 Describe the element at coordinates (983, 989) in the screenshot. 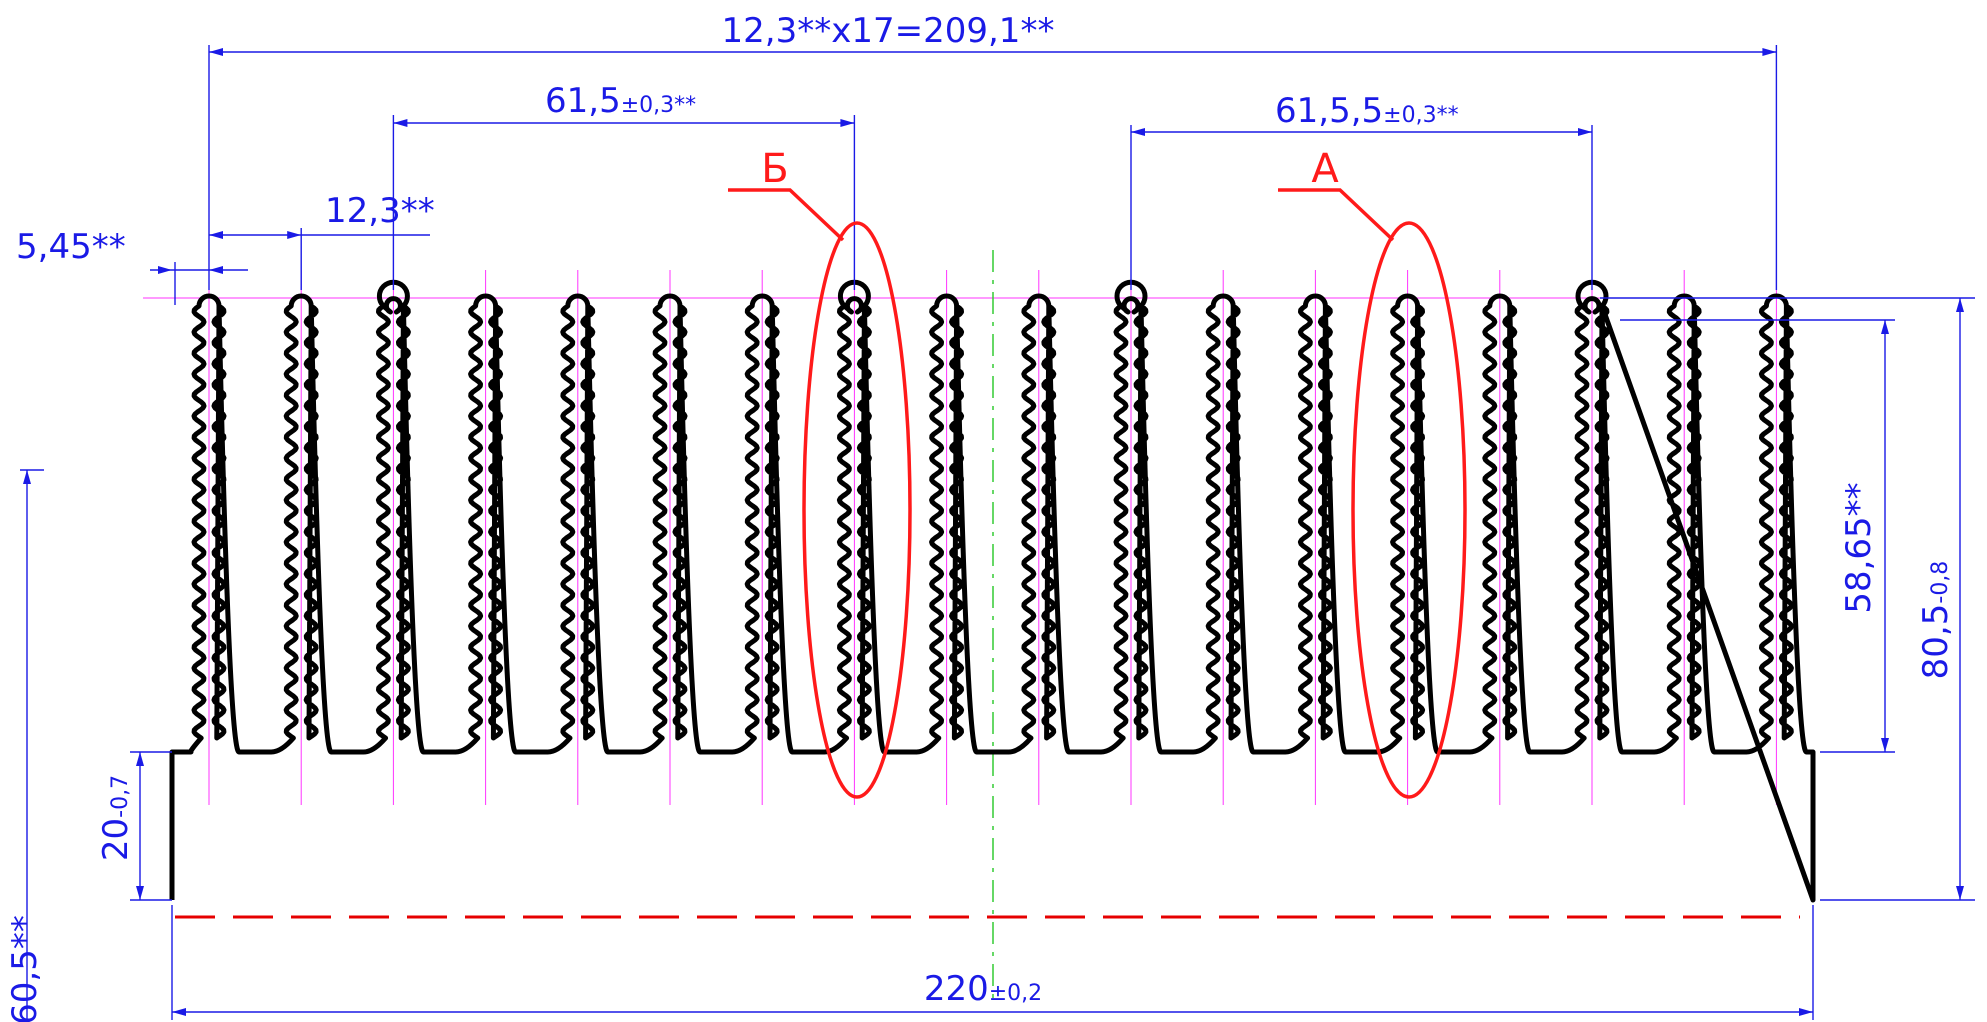

I see `dim-width: 220±0,2` at that location.